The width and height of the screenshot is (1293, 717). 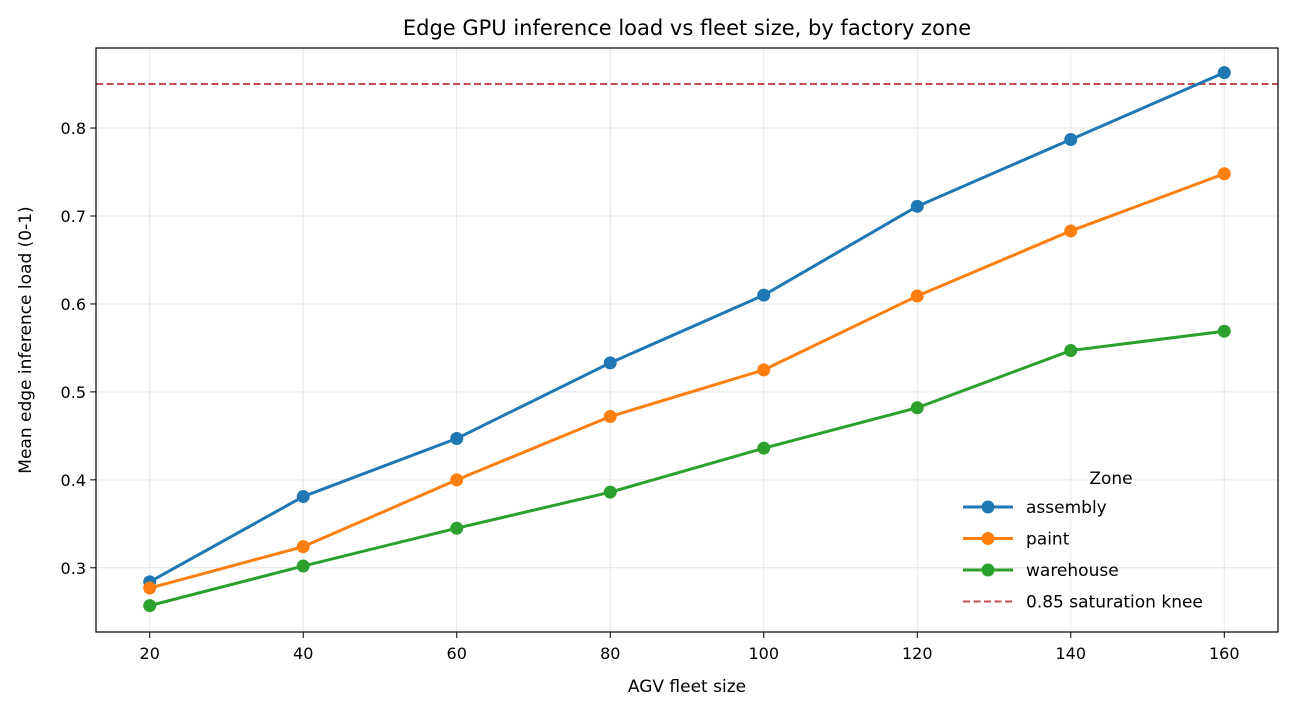 What do you see at coordinates (917, 653) in the screenshot?
I see `x-tick-label: 120` at bounding box center [917, 653].